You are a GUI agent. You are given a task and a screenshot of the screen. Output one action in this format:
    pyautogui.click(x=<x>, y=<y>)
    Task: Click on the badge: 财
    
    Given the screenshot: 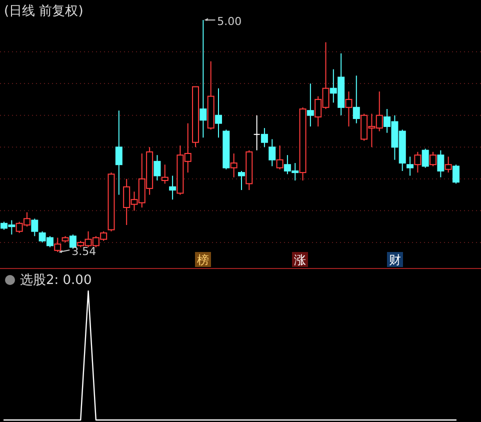 What is the action you would take?
    pyautogui.click(x=395, y=259)
    